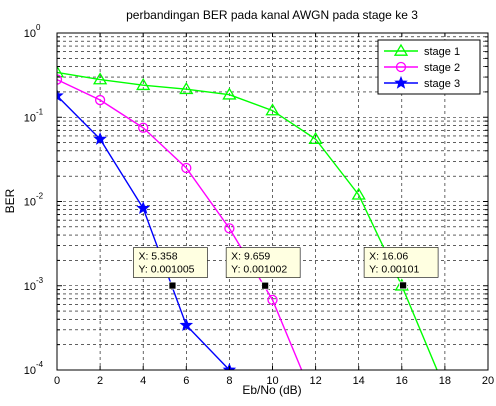 This screenshot has width=496, height=406. I want to click on legend-item-stage-1: stage 1, so click(422, 50).